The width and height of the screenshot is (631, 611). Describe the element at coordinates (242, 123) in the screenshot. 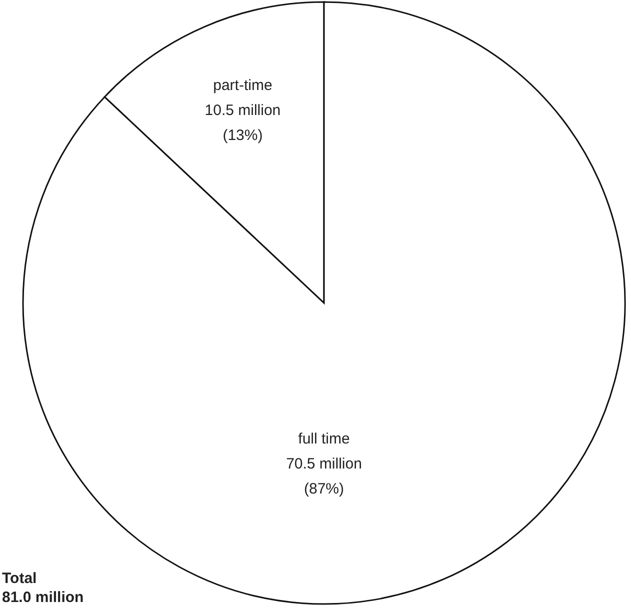

I see `data-label: 10.5 million (13%)` at that location.